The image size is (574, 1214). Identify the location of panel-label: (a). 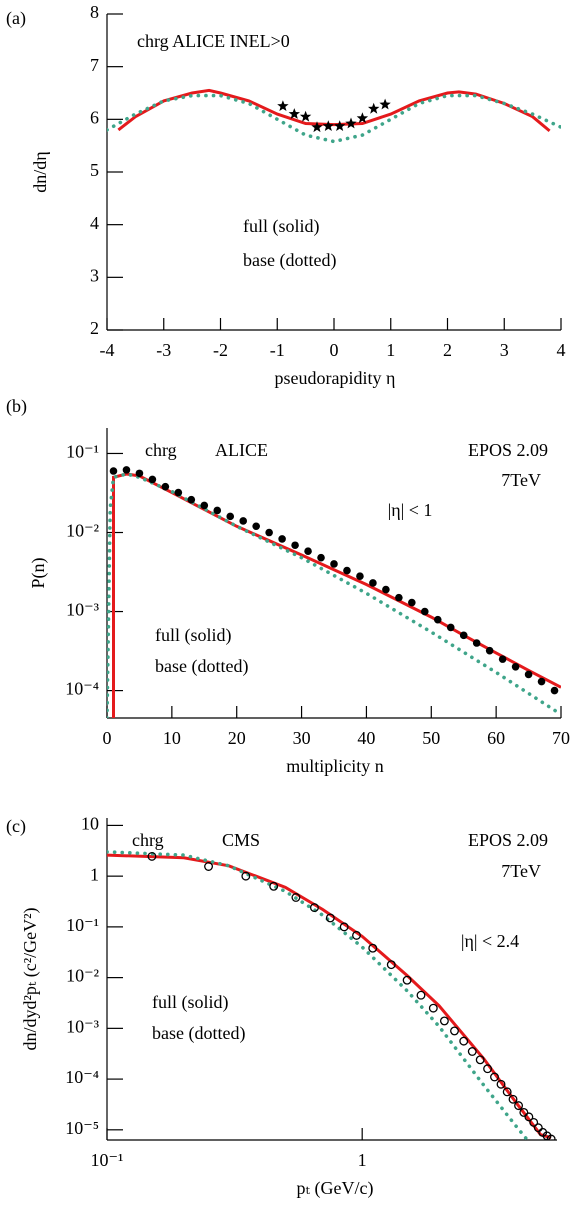
(16, 18).